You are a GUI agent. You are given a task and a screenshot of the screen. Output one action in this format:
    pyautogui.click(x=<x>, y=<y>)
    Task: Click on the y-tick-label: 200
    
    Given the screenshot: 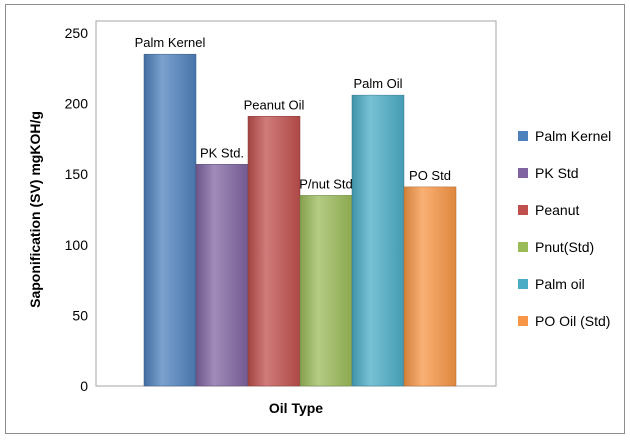 What is the action you would take?
    pyautogui.click(x=77, y=104)
    